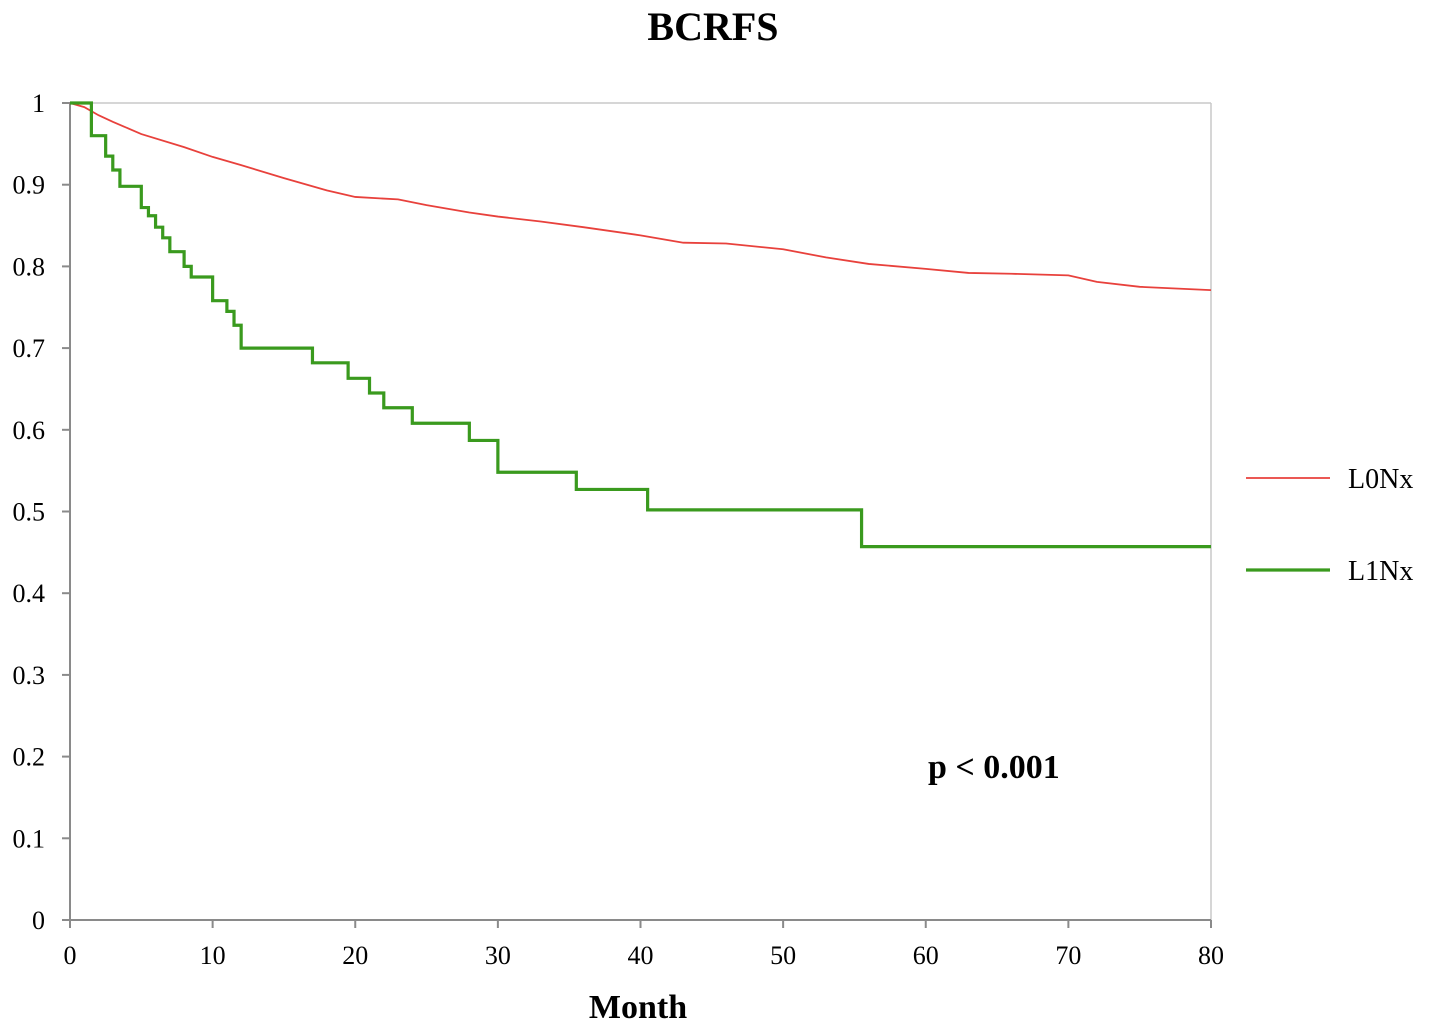  I want to click on series-line-l0nx, so click(640, 196).